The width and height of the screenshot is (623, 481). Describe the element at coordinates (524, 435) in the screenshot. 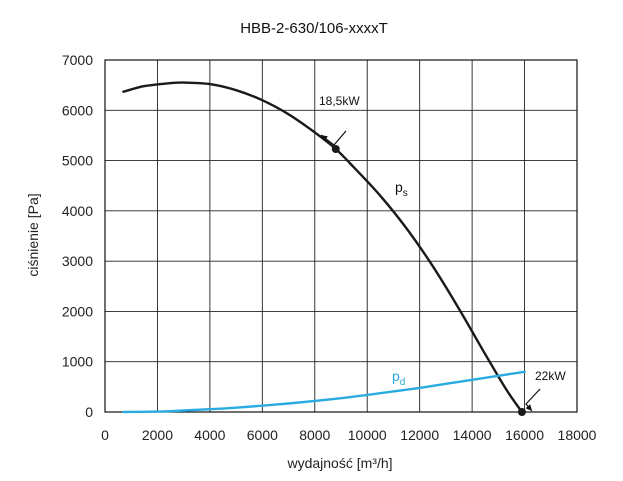

I see `x-tick-label-8: 16000` at that location.